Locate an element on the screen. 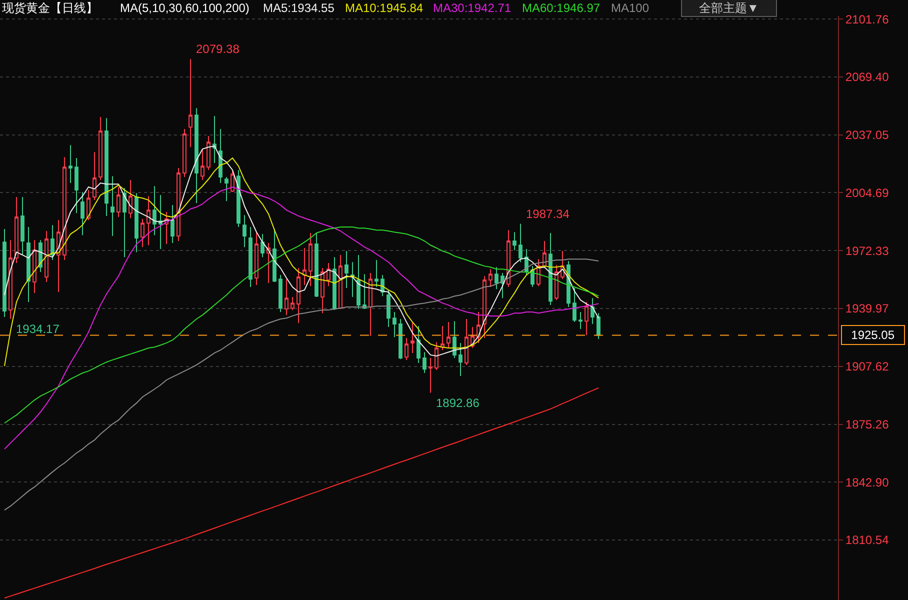  annotation: 1892.86 is located at coordinates (458, 403).